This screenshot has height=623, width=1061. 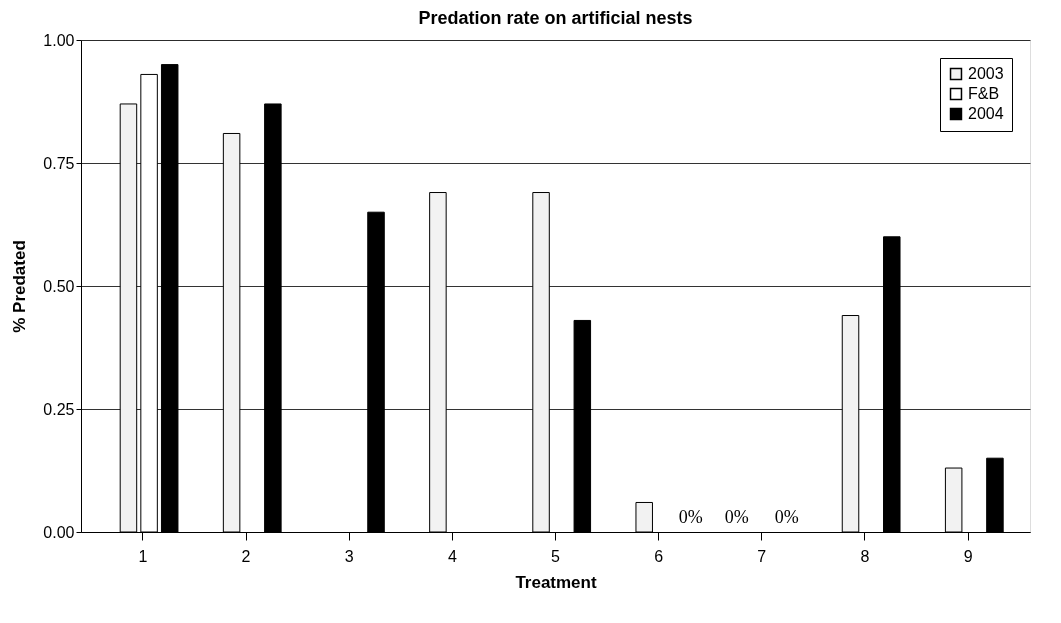 I want to click on y-tick-label: 0.00, so click(x=59, y=532).